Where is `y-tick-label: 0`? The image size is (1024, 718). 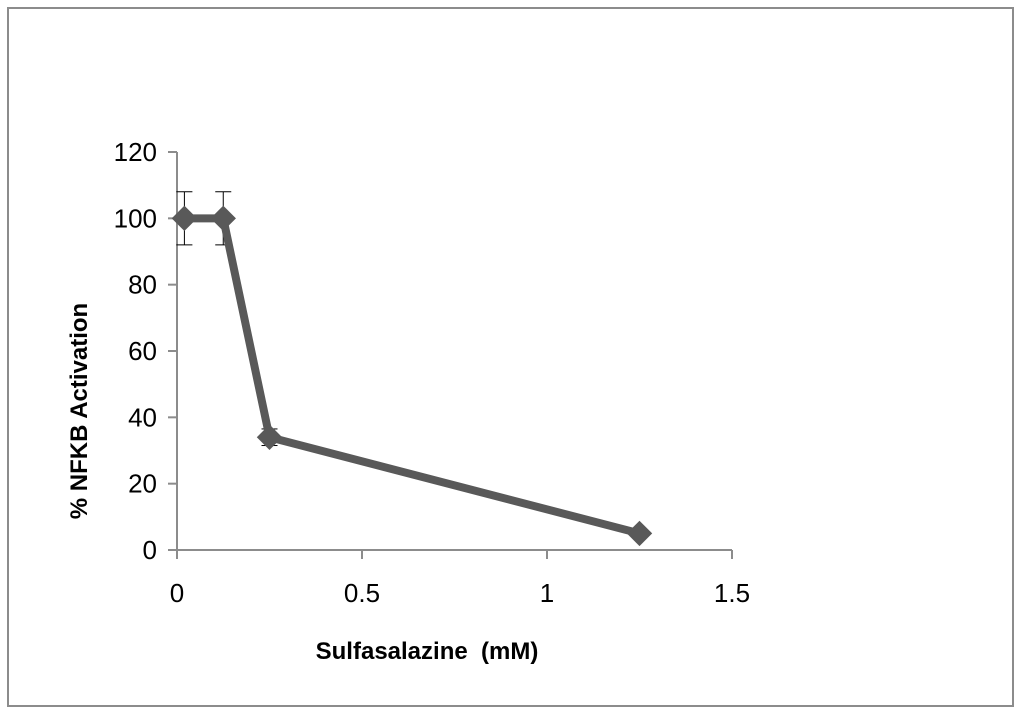 y-tick-label: 0 is located at coordinates (150, 550).